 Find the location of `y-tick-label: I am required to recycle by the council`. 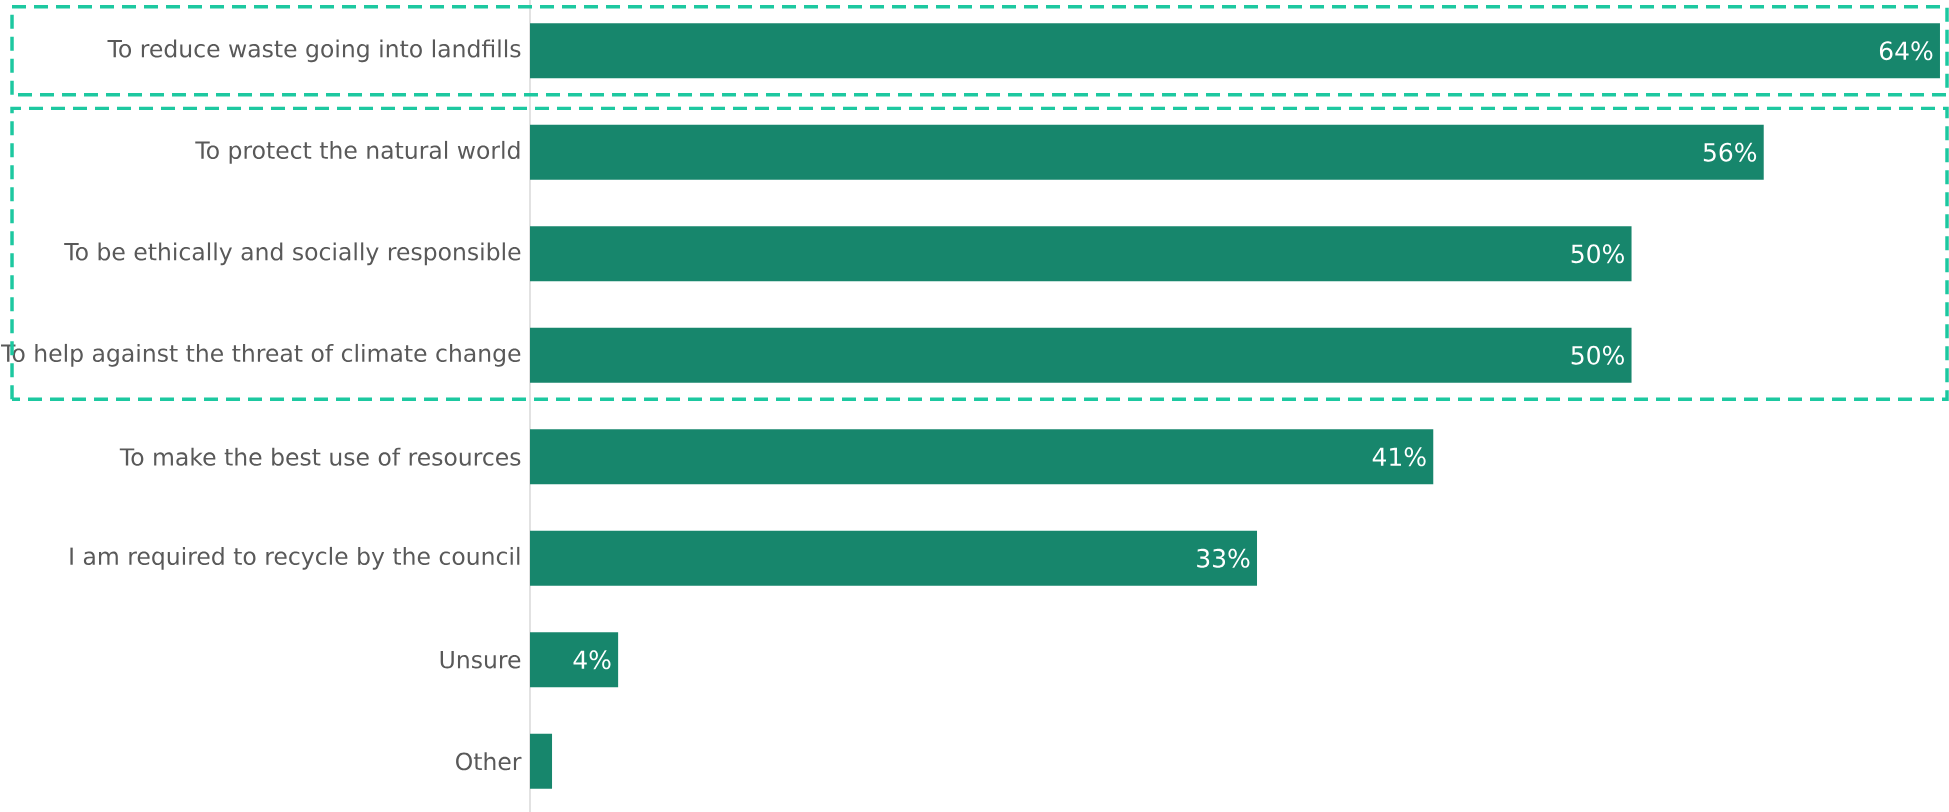

y-tick-label: I am required to recycle by the council is located at coordinates (295, 558).